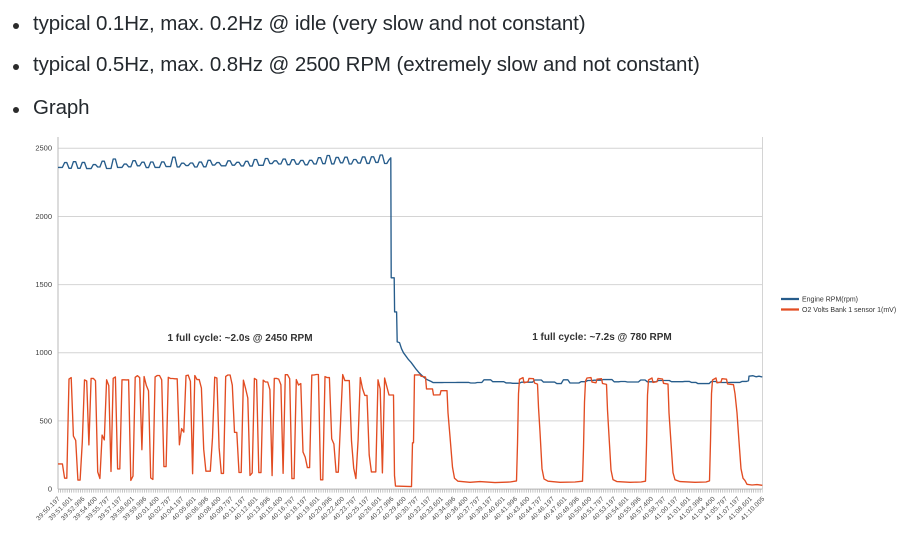 The height and width of the screenshot is (535, 923). I want to click on svg-text: 1000, so click(43, 352).